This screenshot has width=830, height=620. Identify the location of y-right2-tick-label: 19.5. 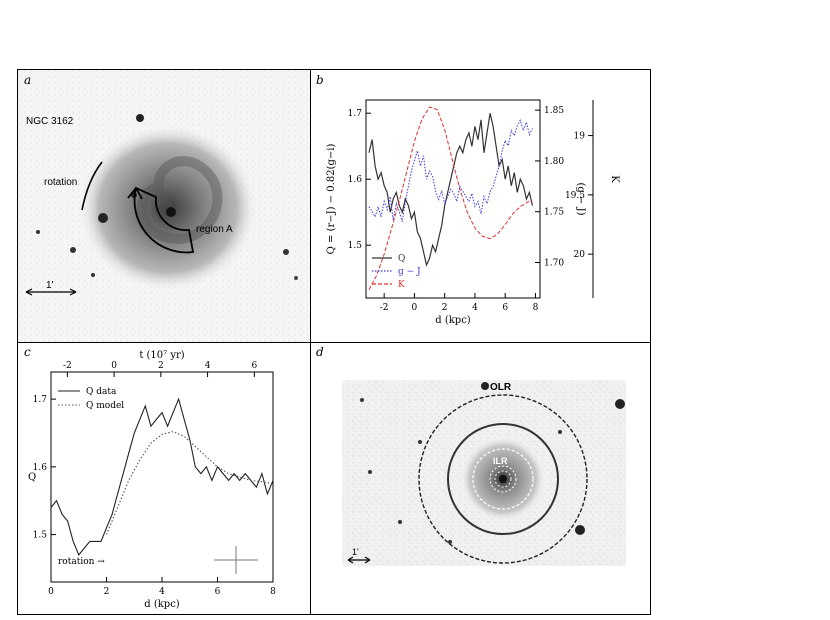
(575, 196).